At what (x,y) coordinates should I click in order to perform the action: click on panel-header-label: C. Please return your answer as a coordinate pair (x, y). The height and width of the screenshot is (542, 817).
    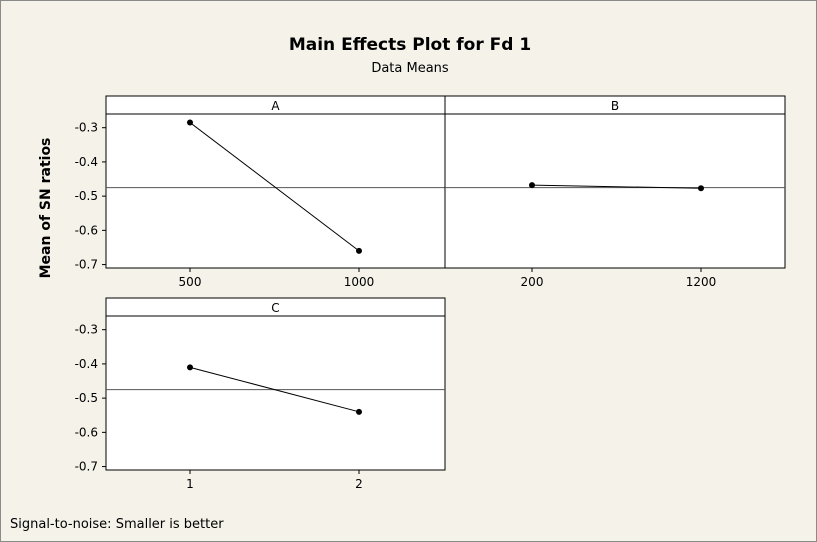
    Looking at the image, I should click on (275, 308).